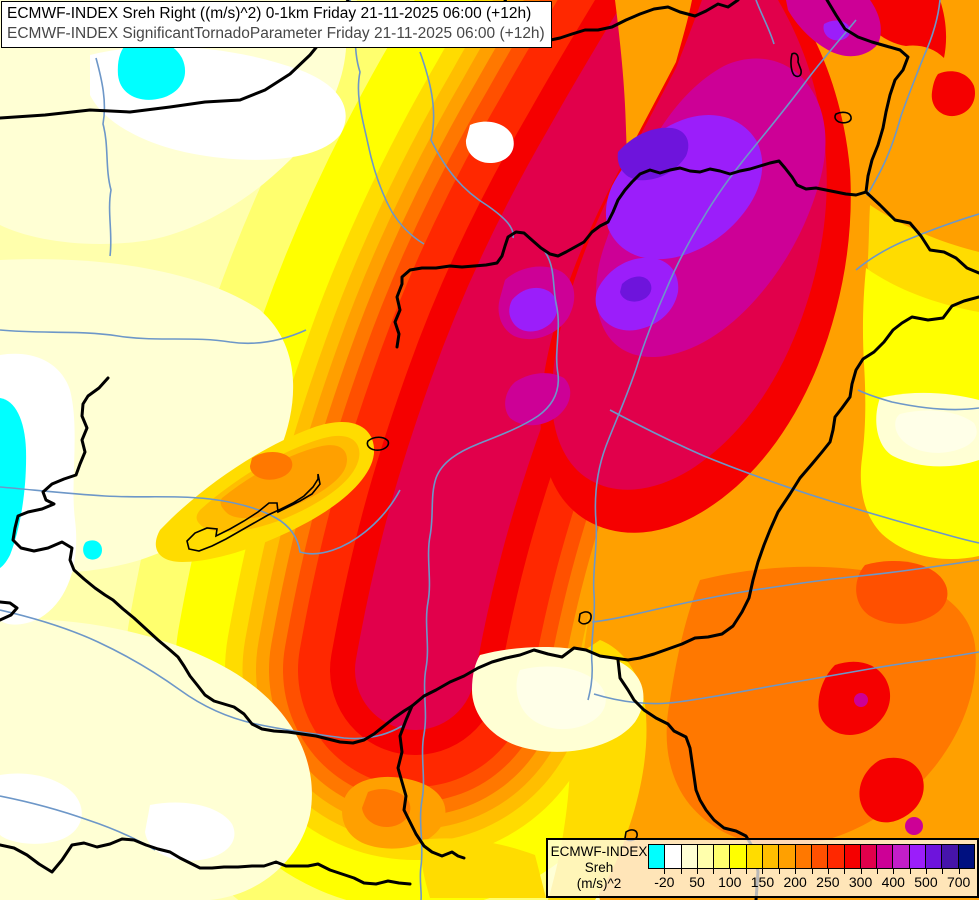 The height and width of the screenshot is (900, 979). I want to click on river-northwest-stream, so click(103, 157).